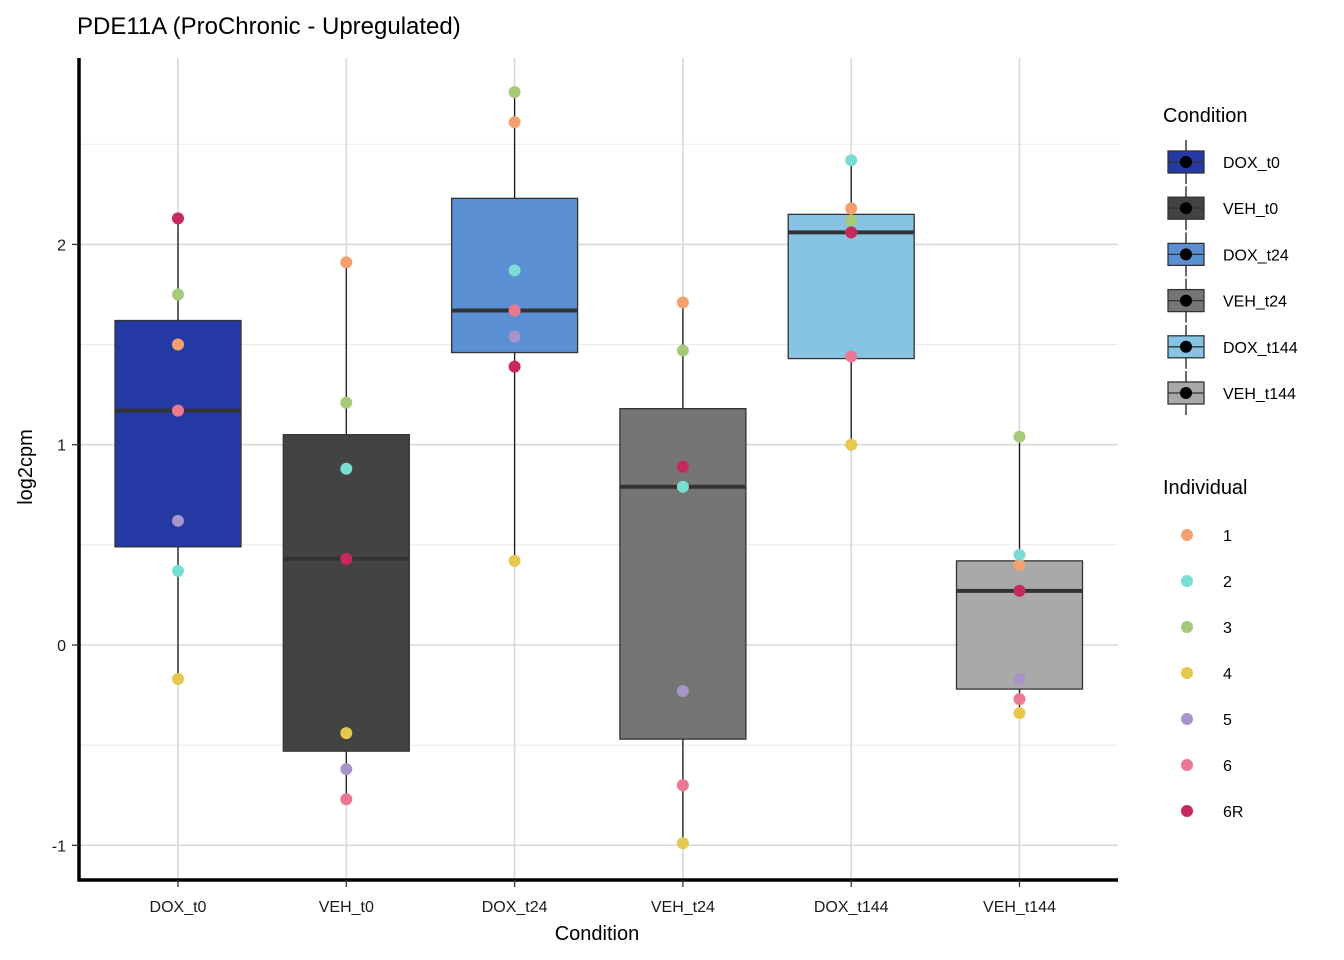 The image size is (1344, 960). Describe the element at coordinates (1019, 907) in the screenshot. I see `x-tick-label: VEH_t144` at that location.